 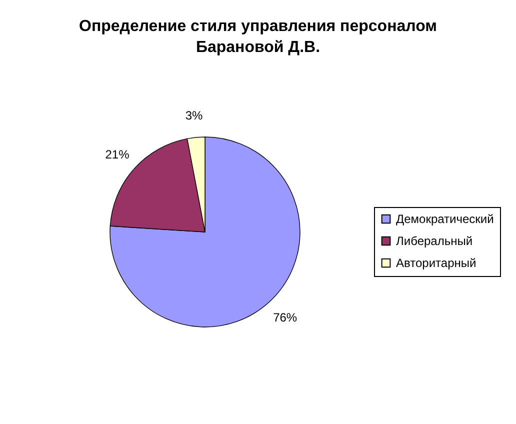 What do you see at coordinates (445, 219) in the screenshot?
I see `legend-label: Демократический` at bounding box center [445, 219].